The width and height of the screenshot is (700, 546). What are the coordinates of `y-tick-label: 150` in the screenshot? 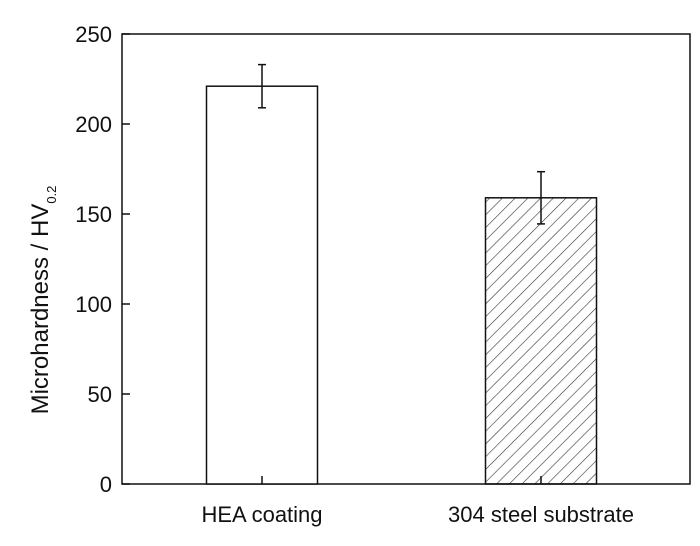 It's located at (93, 214).